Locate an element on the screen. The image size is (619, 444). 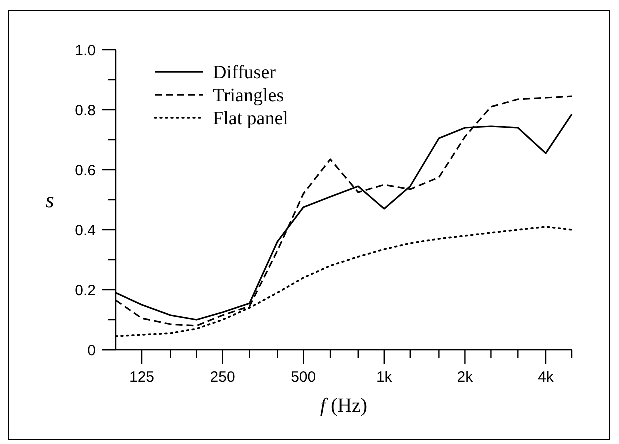
x-axis-title: f (Hz) is located at coordinates (344, 406).